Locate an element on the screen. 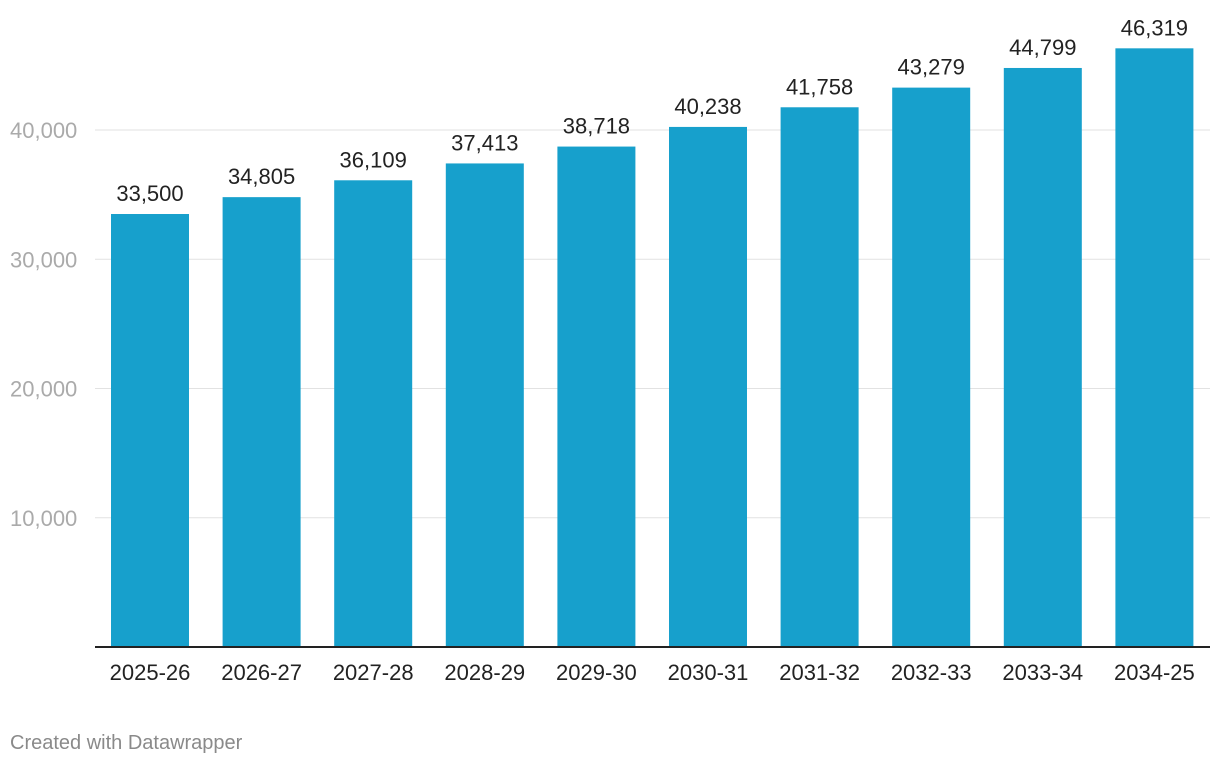  x-category-label: 2034-25 is located at coordinates (1154, 672).